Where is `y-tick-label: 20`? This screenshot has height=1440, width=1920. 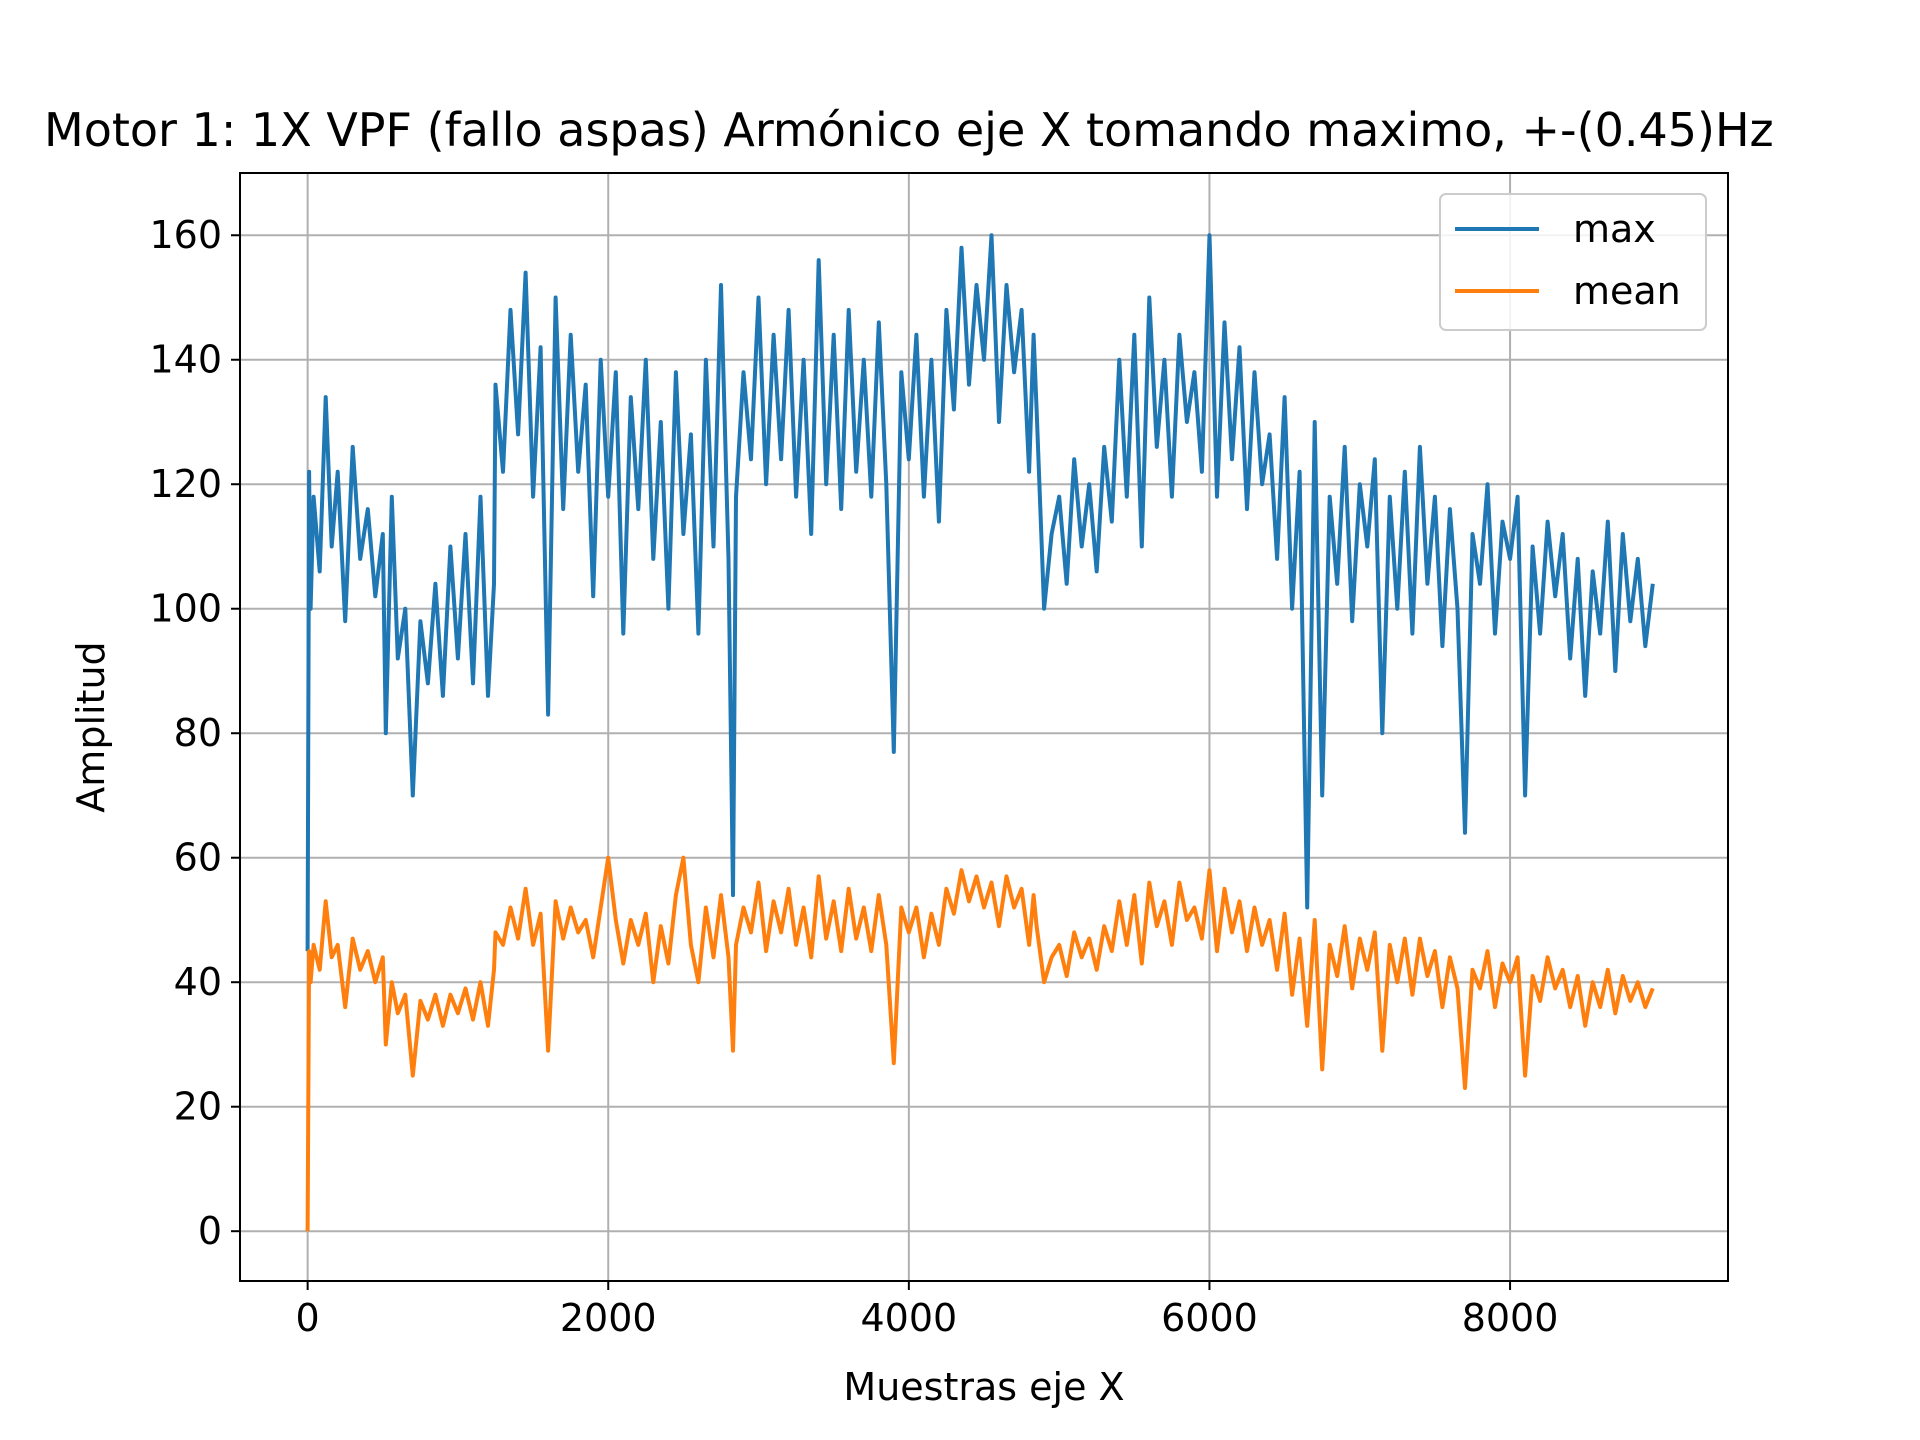
y-tick-label: 20 is located at coordinates (198, 1107).